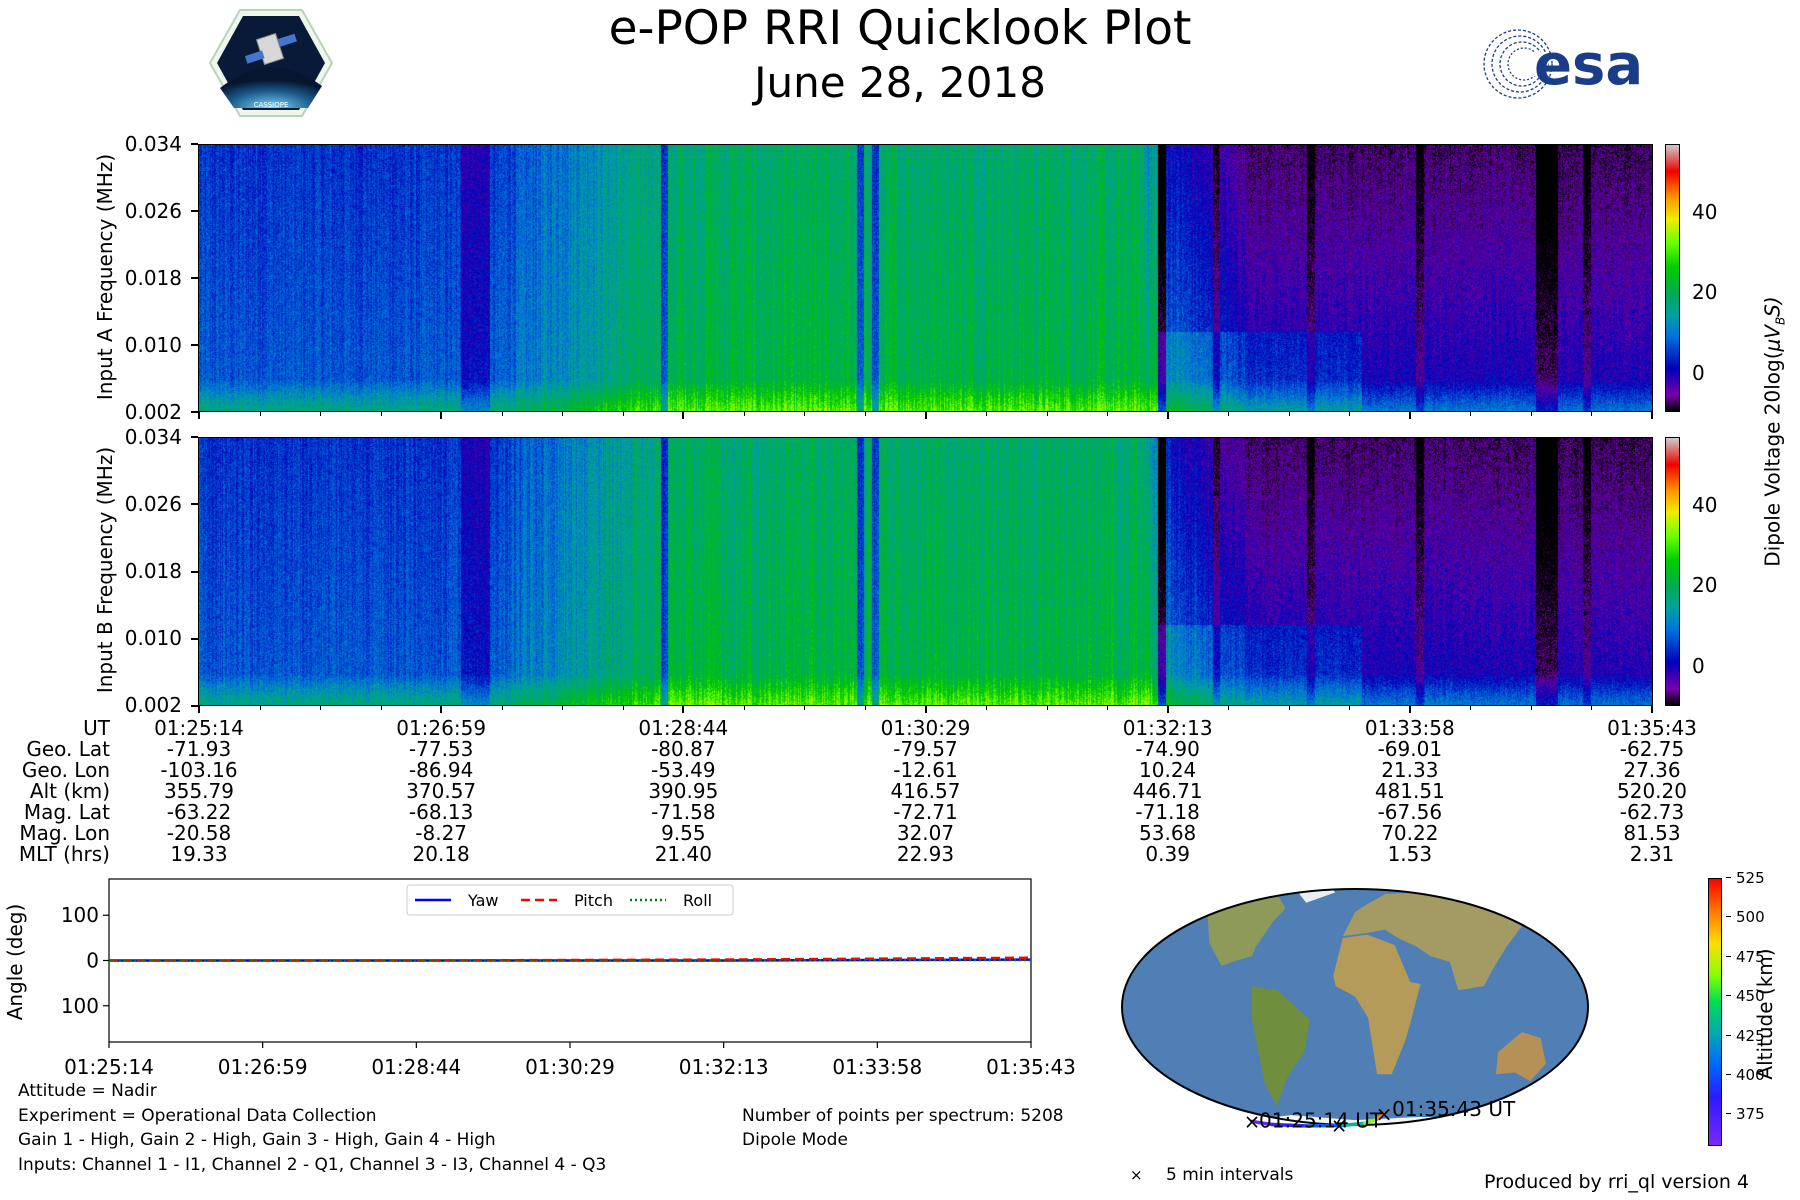 The width and height of the screenshot is (1800, 1200). What do you see at coordinates (441, 854) in the screenshot?
I see `ephemeris-cell: 20.18` at bounding box center [441, 854].